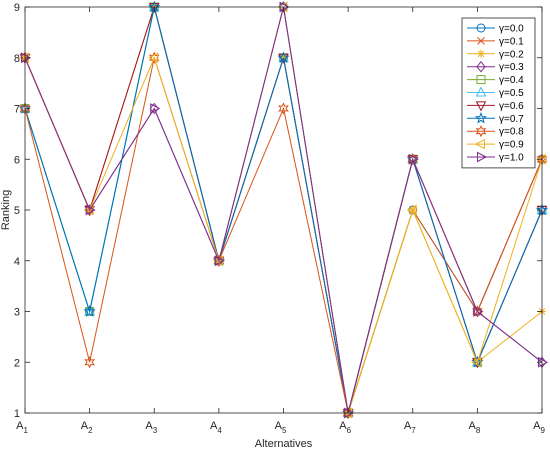 The width and height of the screenshot is (550, 454). What do you see at coordinates (495, 131) in the screenshot?
I see `legend-entry: γ=0.8` at bounding box center [495, 131].